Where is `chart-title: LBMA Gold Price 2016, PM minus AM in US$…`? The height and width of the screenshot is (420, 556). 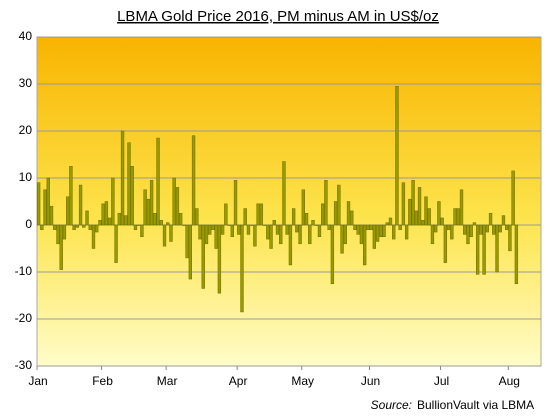 chart-title: LBMA Gold Price 2016, PM minus AM in US$… is located at coordinates (278, 16).